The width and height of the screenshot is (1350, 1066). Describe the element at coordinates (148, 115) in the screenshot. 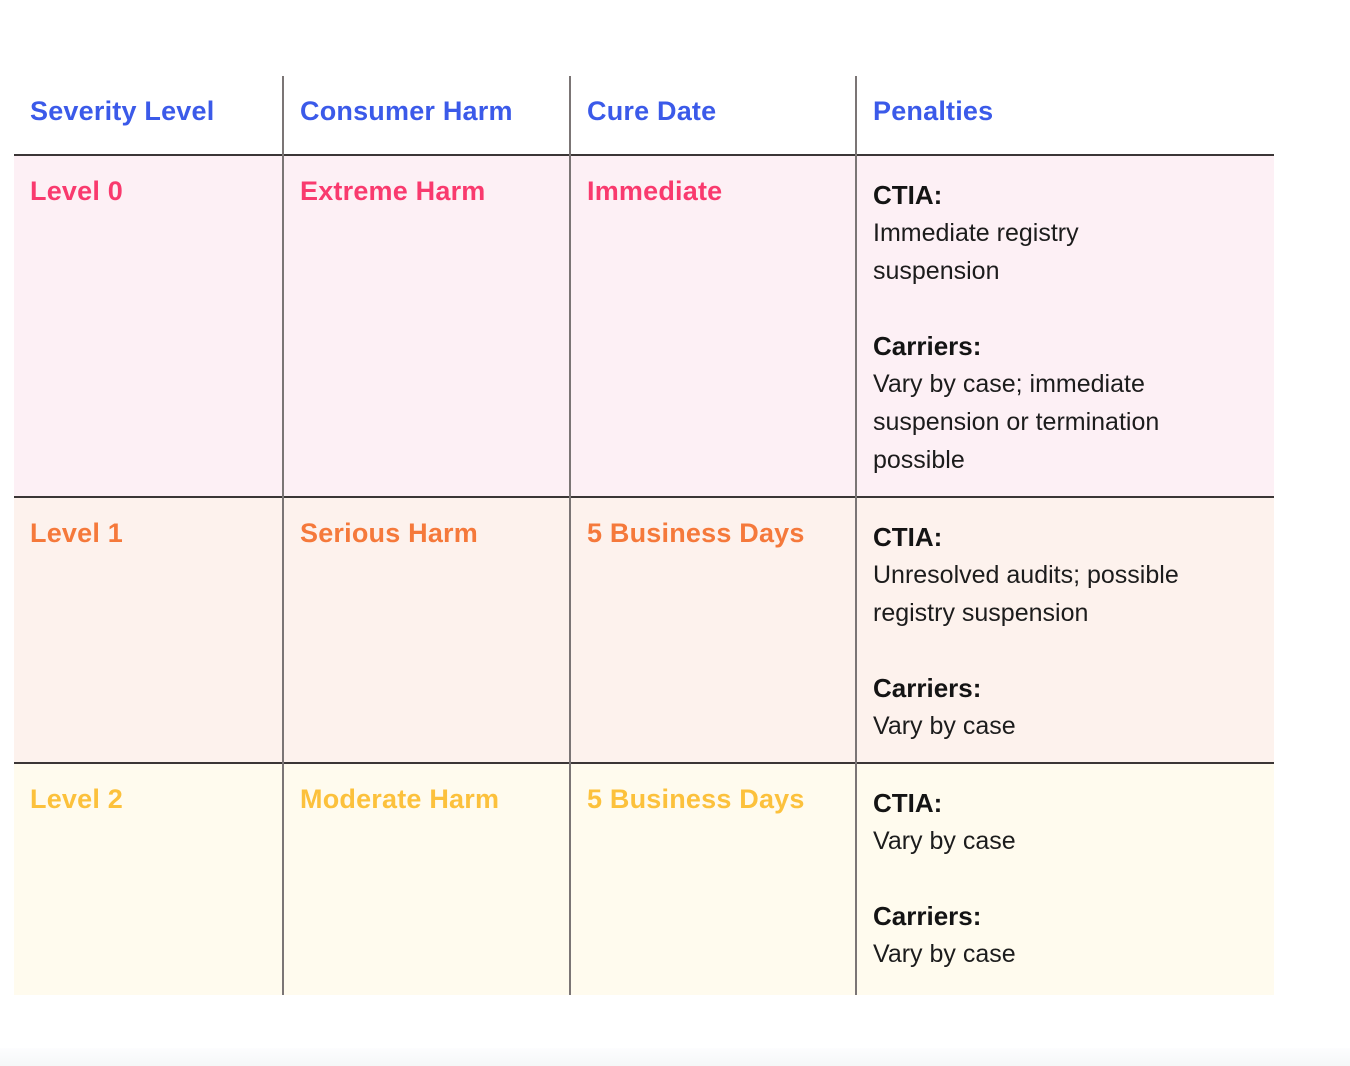

I see `header-severity-level: Severity Level` at that location.